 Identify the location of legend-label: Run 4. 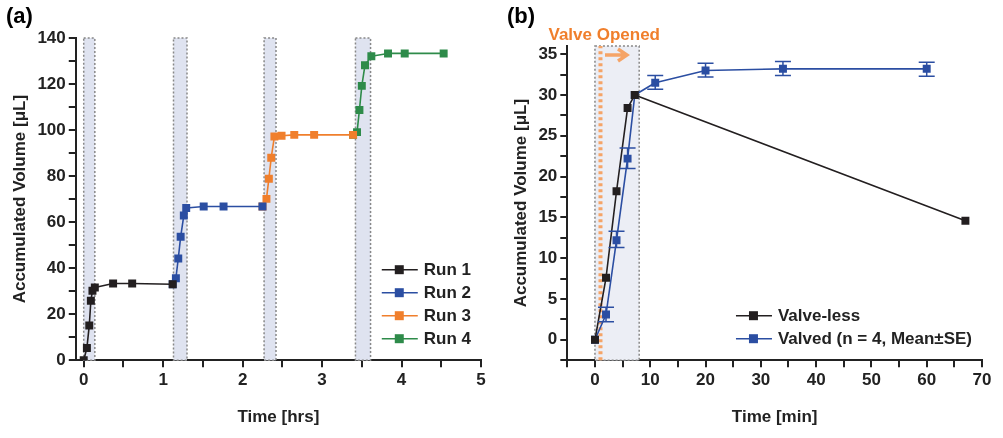
(447, 339).